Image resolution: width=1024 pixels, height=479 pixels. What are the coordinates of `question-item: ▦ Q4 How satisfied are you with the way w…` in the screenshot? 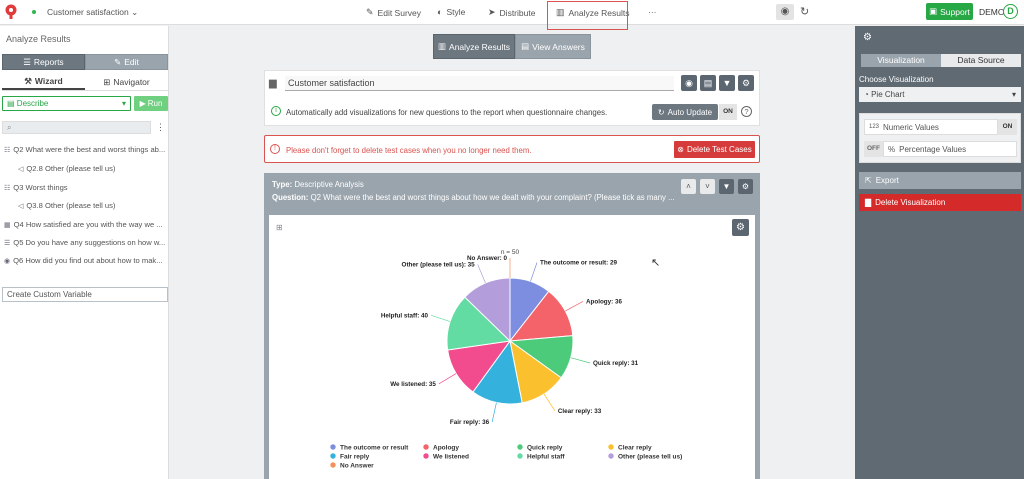 It's located at (83, 224).